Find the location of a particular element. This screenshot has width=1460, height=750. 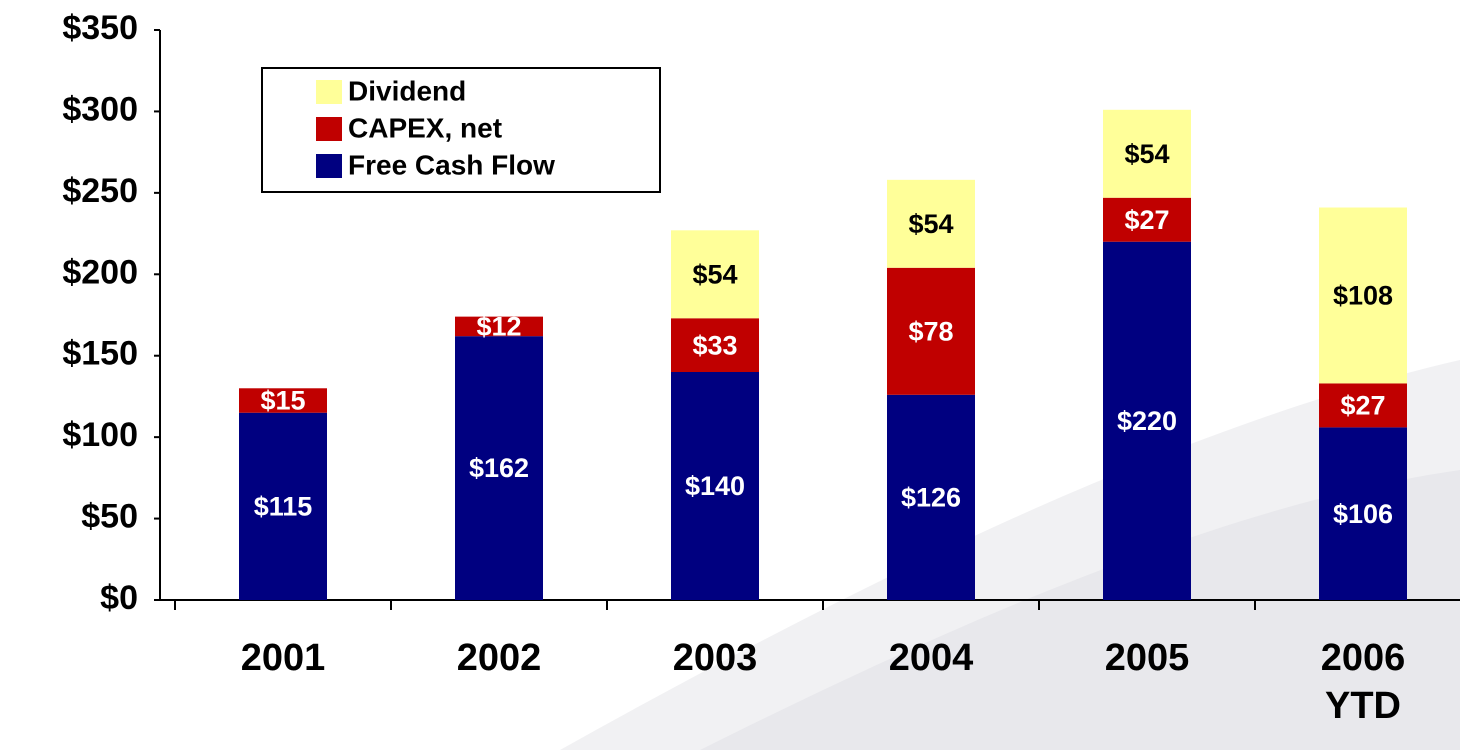

data-label: $15 is located at coordinates (282, 401).